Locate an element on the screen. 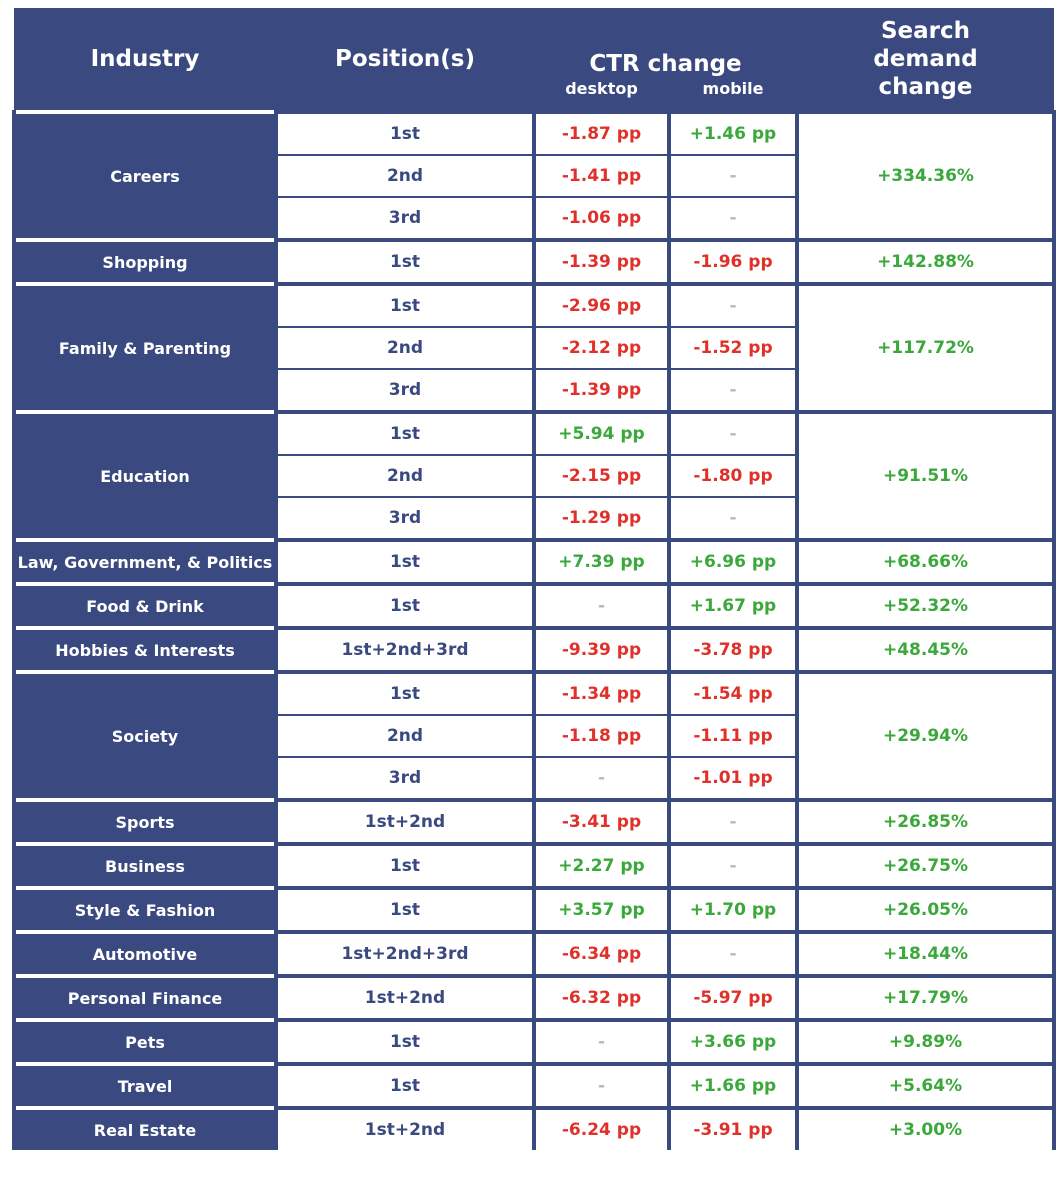 This screenshot has width=1062, height=1194. table-row: Careers 1st -1.87 pp +1.46 pp +334.36% is located at coordinates (534, 175).